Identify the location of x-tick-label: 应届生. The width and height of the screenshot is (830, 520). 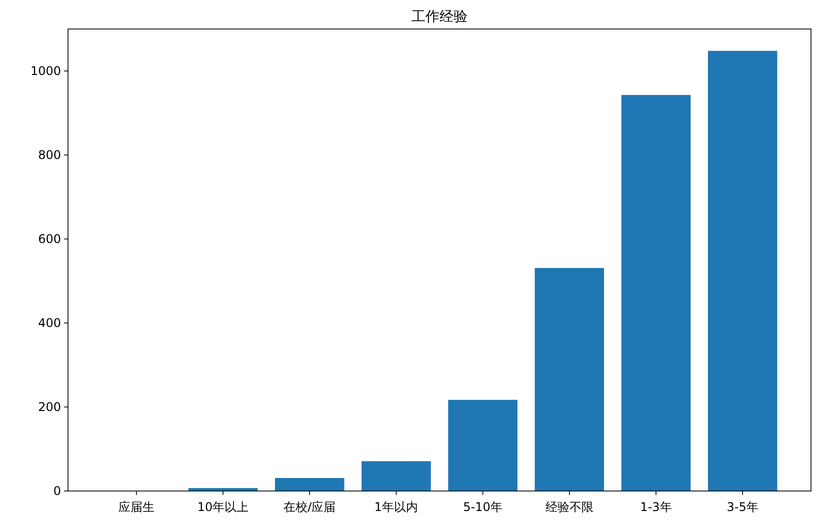
(136, 507).